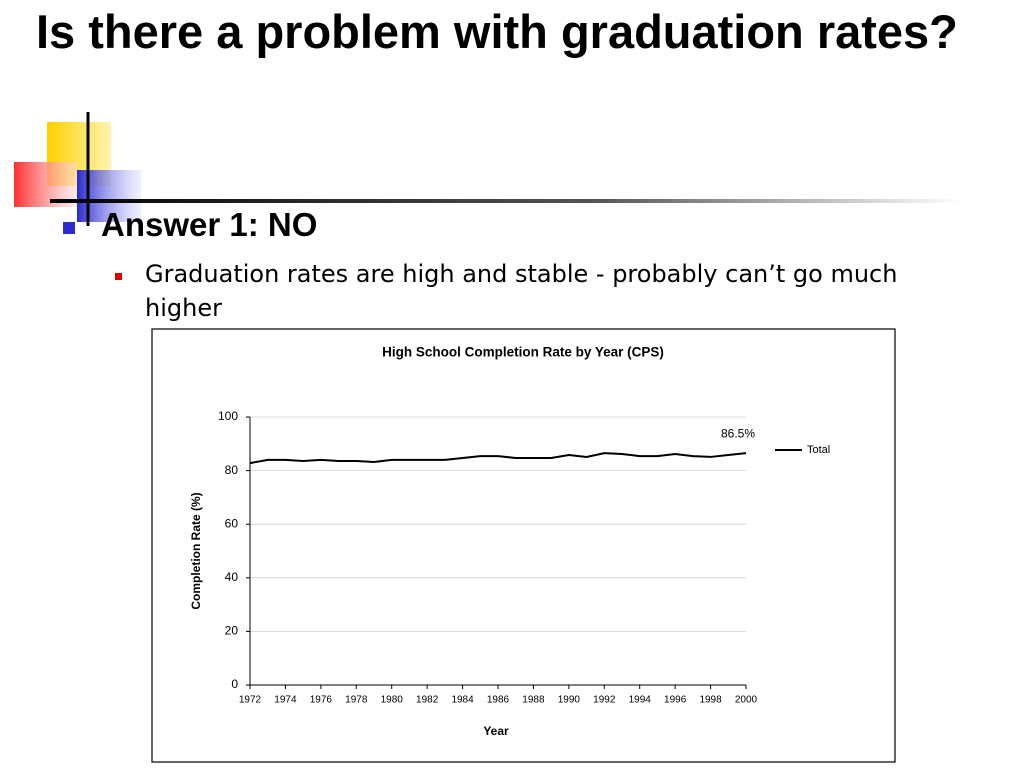  What do you see at coordinates (498, 700) in the screenshot?
I see `x-tick-label: 1986` at bounding box center [498, 700].